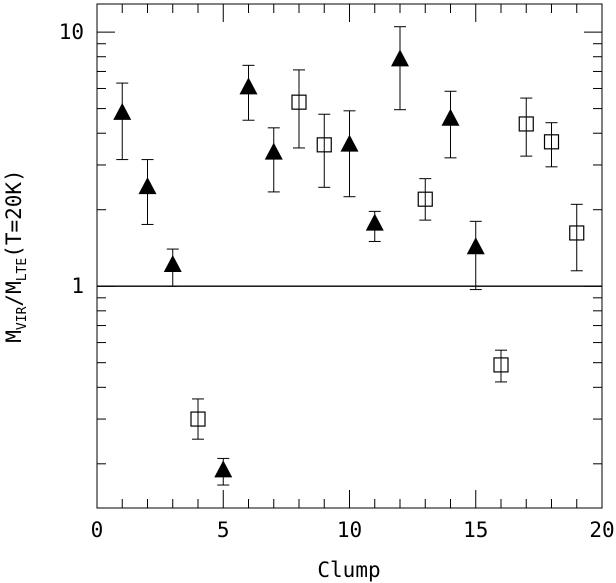 This screenshot has width=616, height=583. Describe the element at coordinates (77, 286) in the screenshot. I see `y-tick-label: 1` at that location.